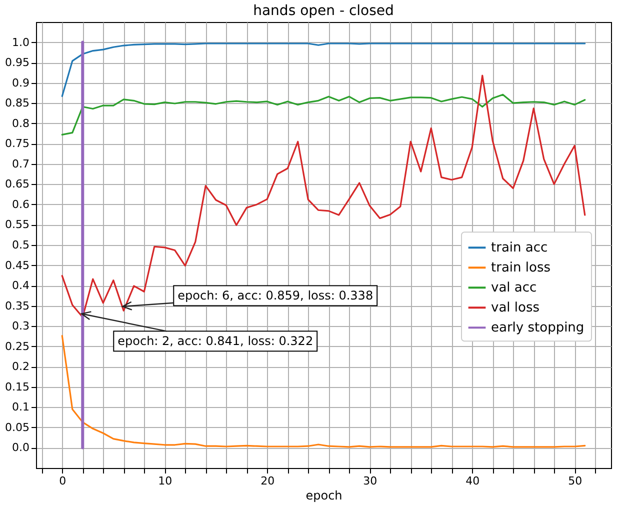  Describe the element at coordinates (514, 288) in the screenshot. I see `legend-label: val acc` at that location.